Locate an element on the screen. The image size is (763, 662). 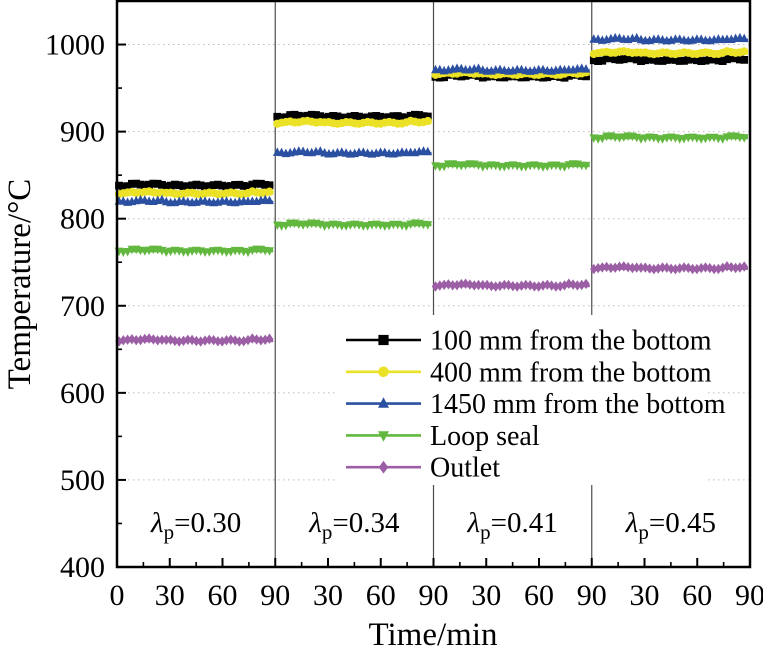
legend-background is located at coordinates (522, 400).